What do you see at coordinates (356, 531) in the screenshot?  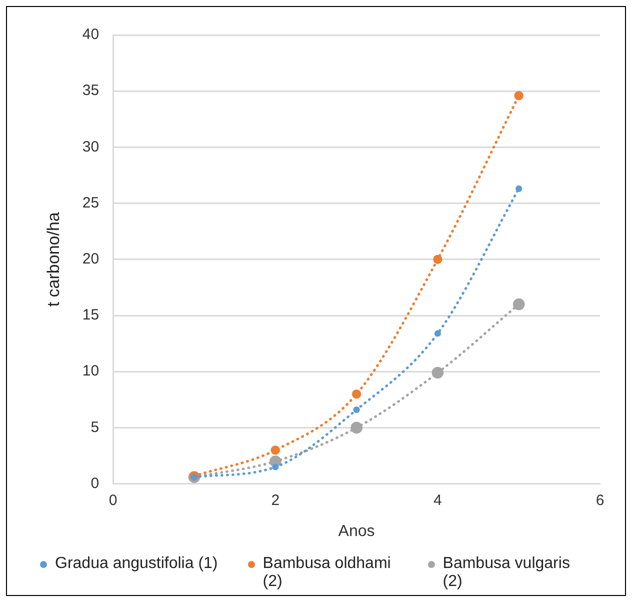 I see `x-axis-title: Anos` at bounding box center [356, 531].